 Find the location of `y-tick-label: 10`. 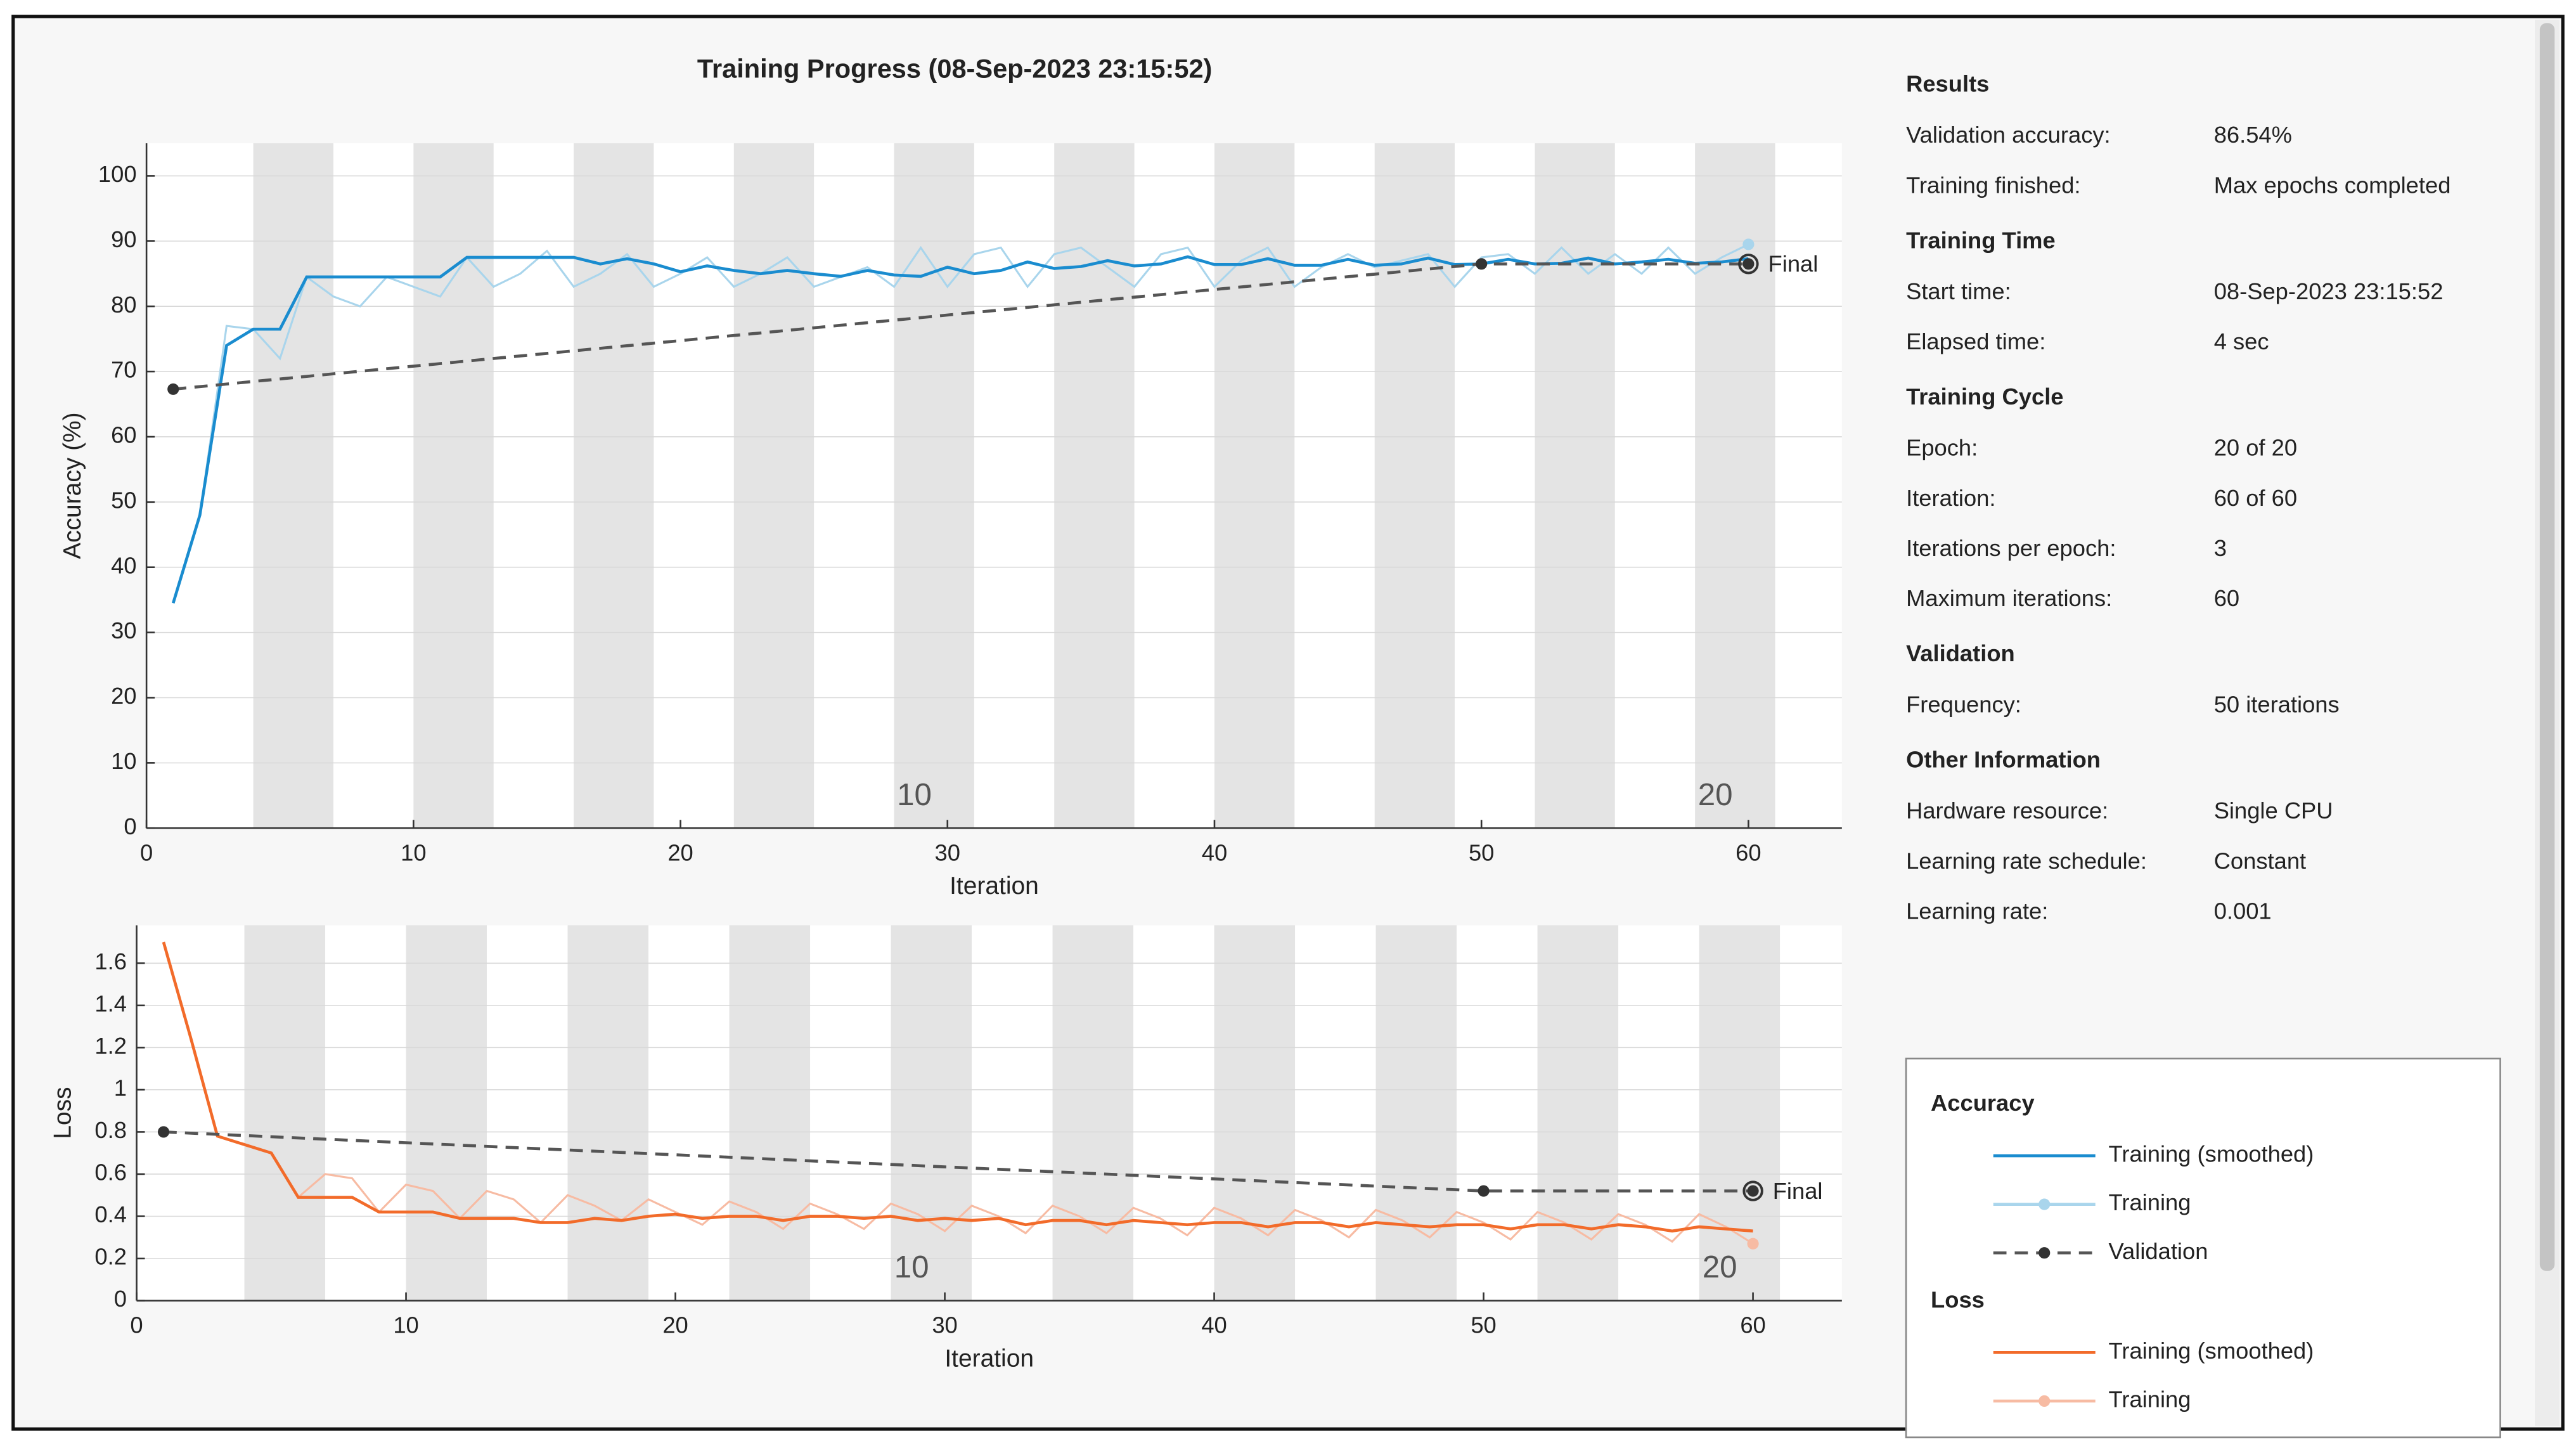

y-tick-label: 10 is located at coordinates (123, 761).